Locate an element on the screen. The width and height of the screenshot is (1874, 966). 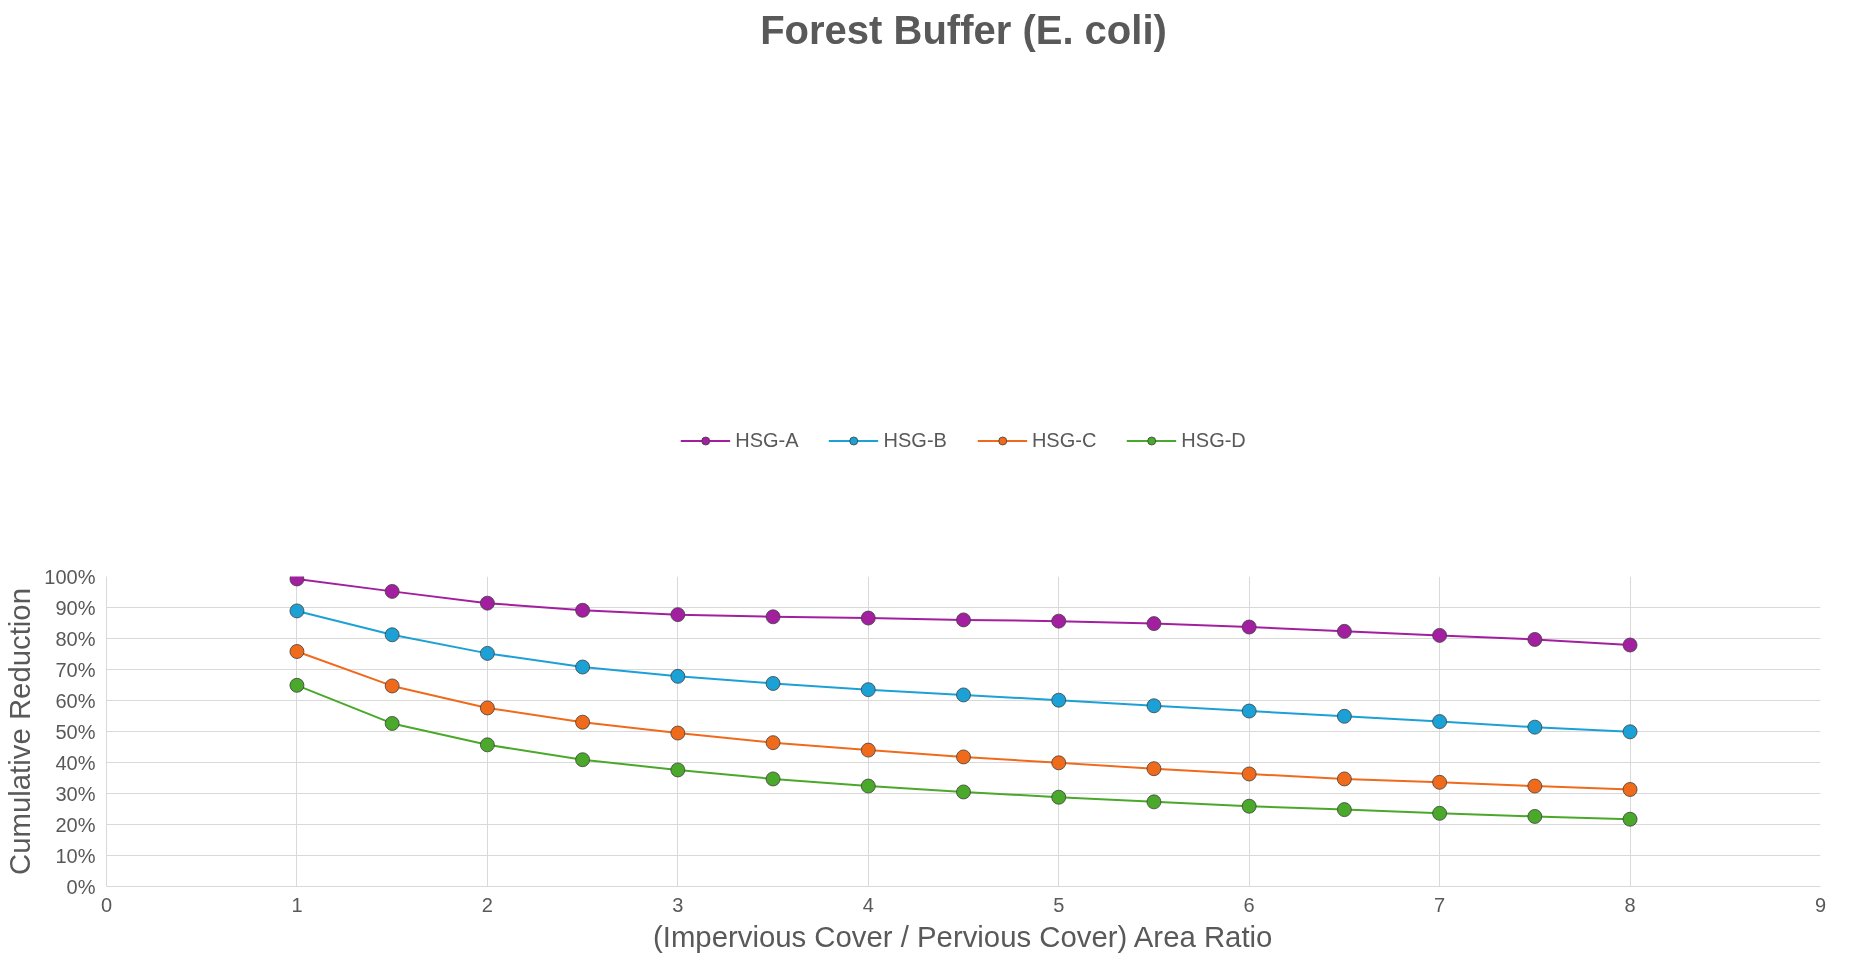
legend-label: HSG-B is located at coordinates (915, 440).